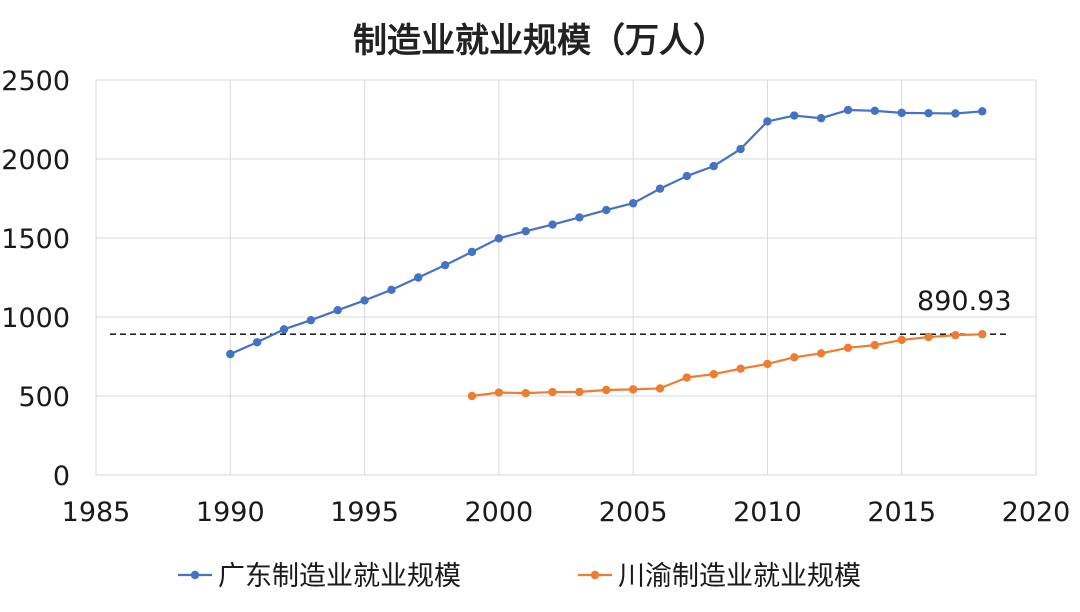 Image resolution: width=1080 pixels, height=612 pixels. I want to click on x-tick-label: 2005, so click(633, 512).